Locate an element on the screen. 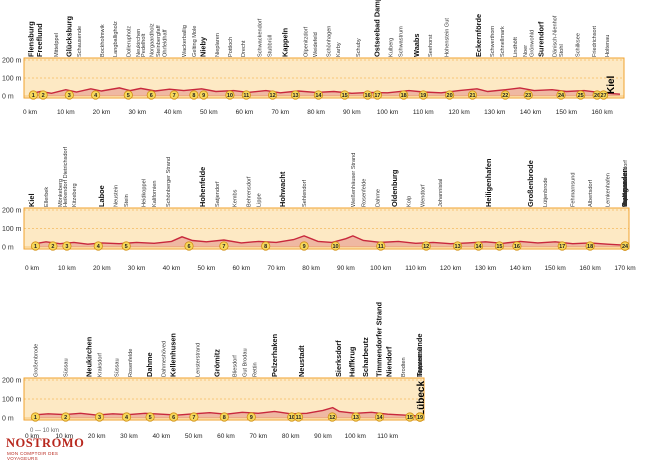  place-label: Fehmarnsund is located at coordinates (626, 189).